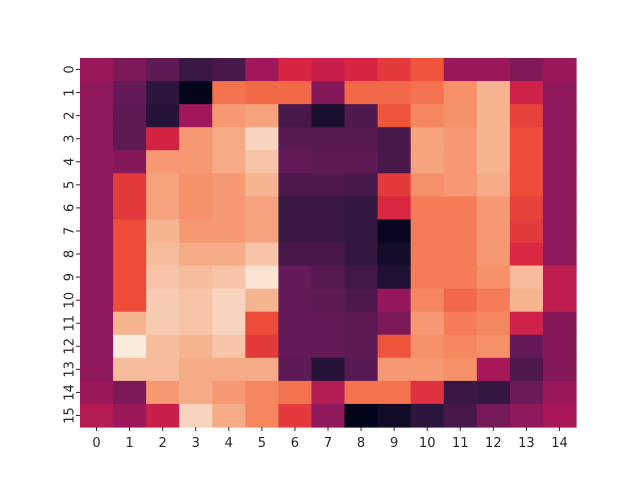 The image size is (640, 480). What do you see at coordinates (163, 346) in the screenshot?
I see `heatmap-cell-r12-c2` at bounding box center [163, 346].